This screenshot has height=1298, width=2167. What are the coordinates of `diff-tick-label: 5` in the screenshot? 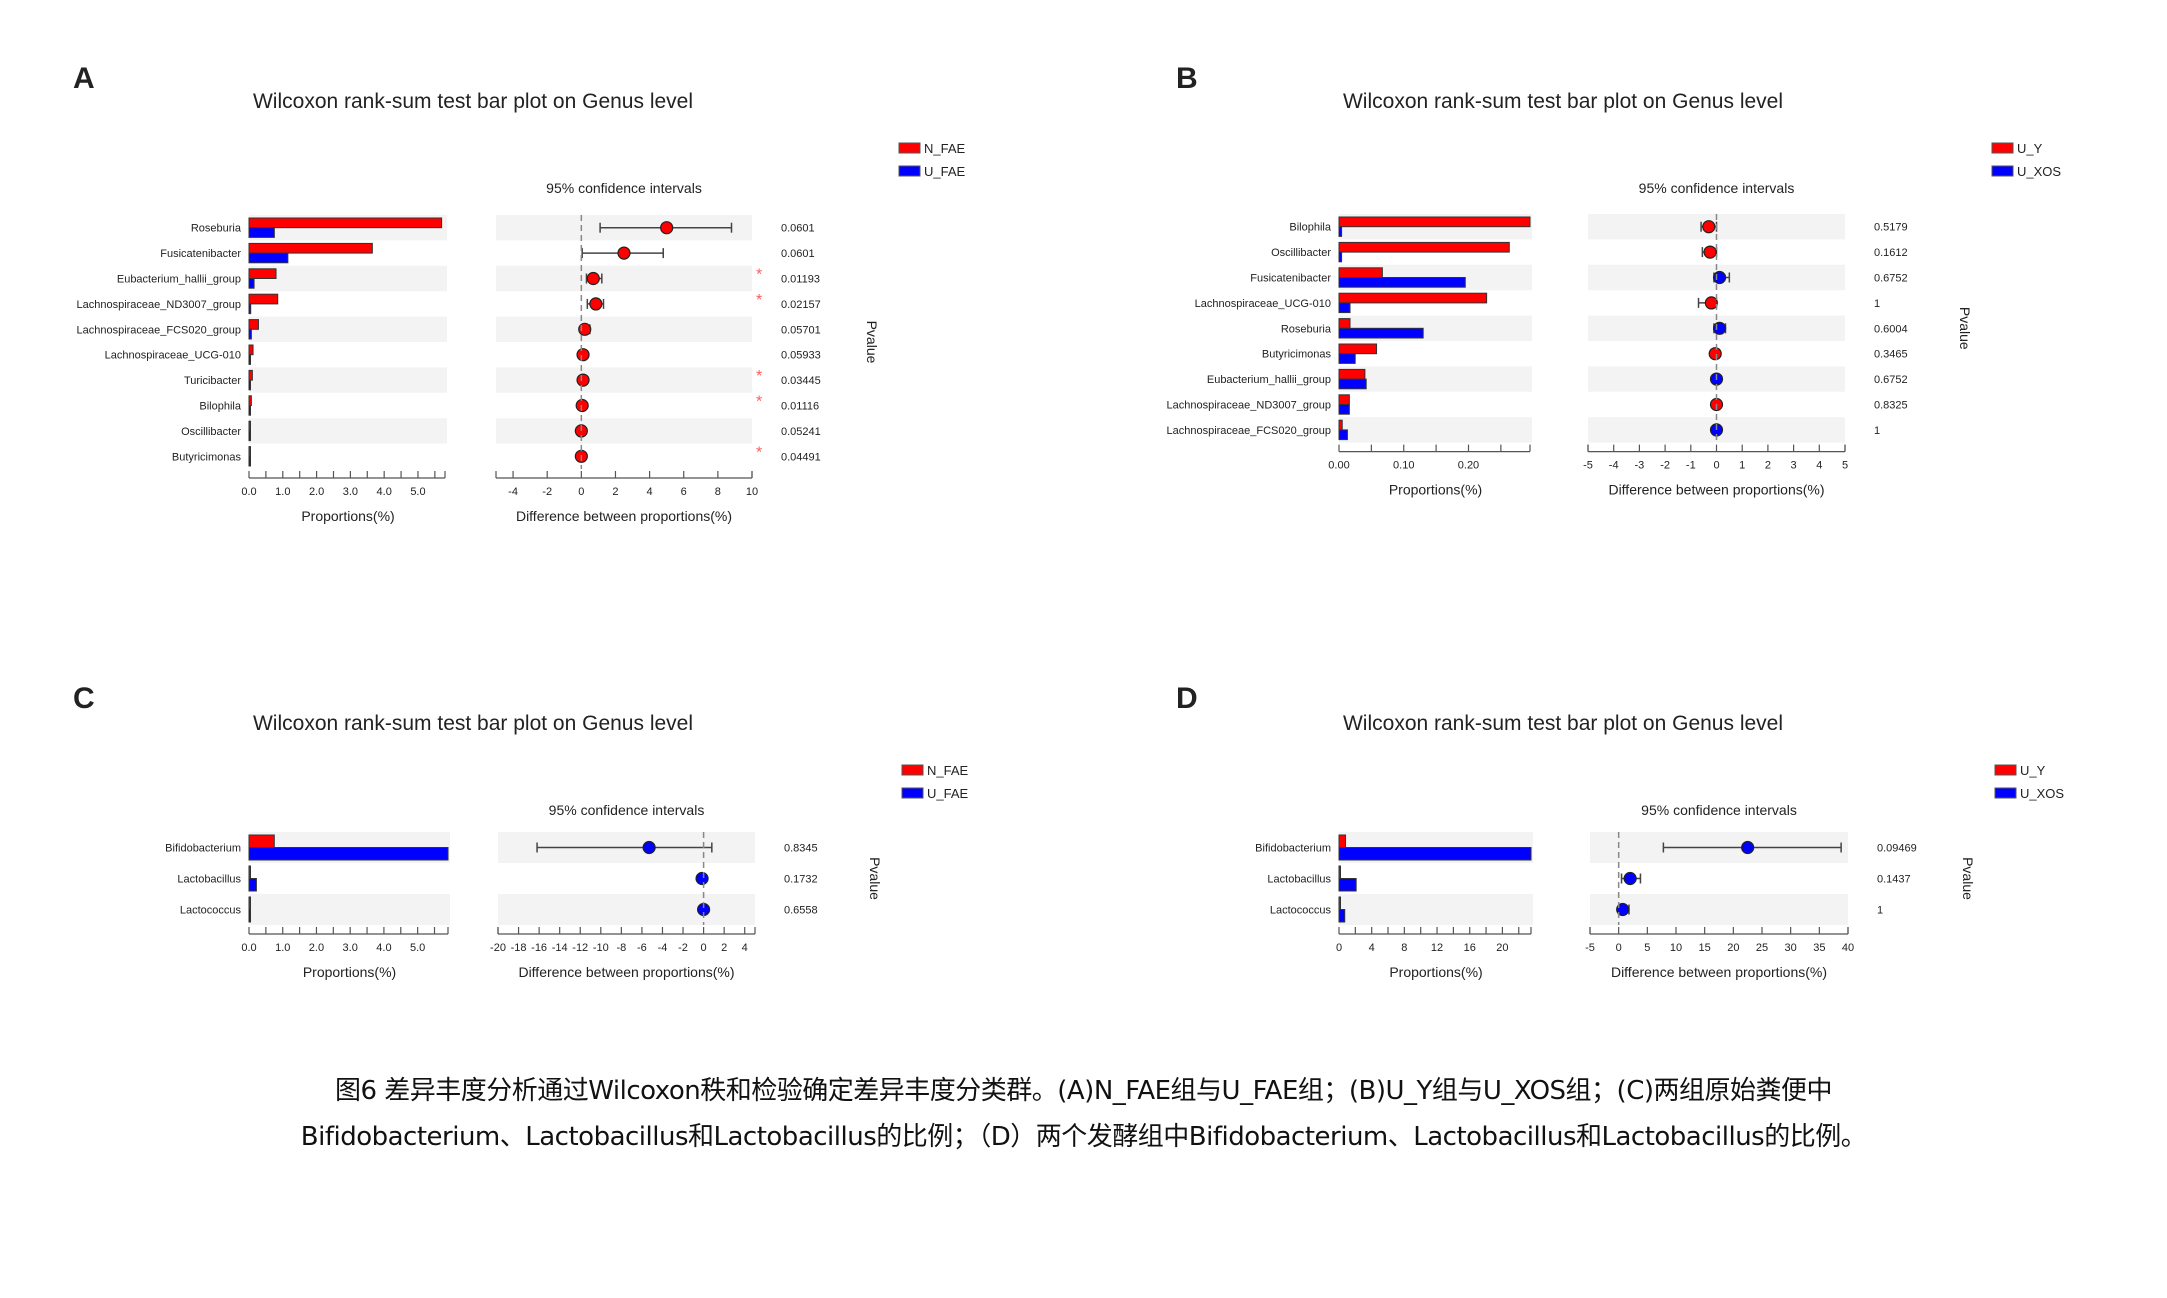 It's located at (1845, 466).